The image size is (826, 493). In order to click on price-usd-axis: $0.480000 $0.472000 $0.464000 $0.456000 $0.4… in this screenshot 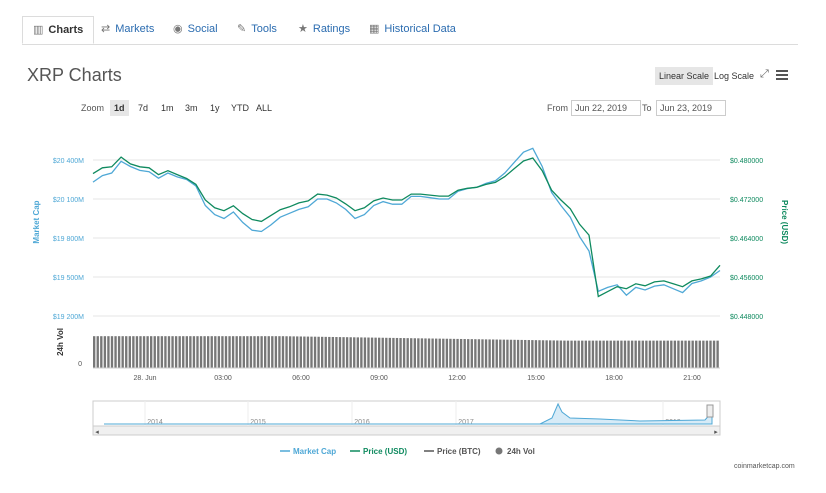, I will do `click(746, 239)`.